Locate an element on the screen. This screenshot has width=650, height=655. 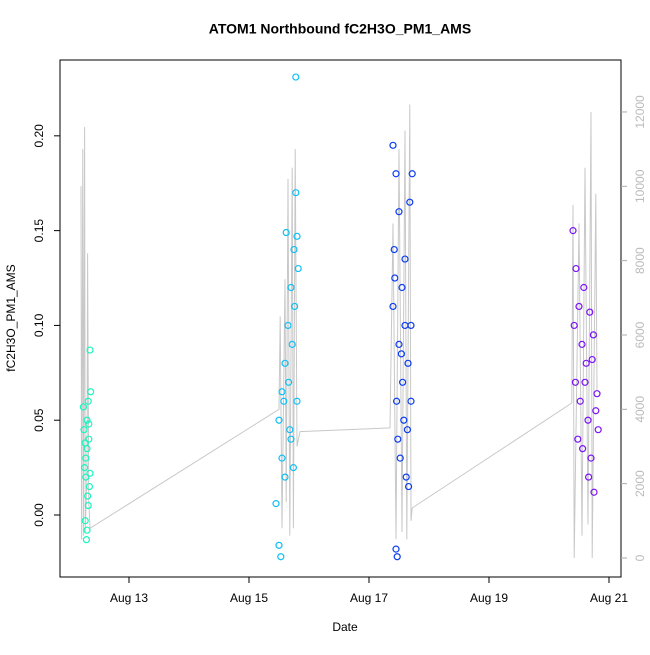
x-tick-label: Aug 13 is located at coordinates (129, 598).